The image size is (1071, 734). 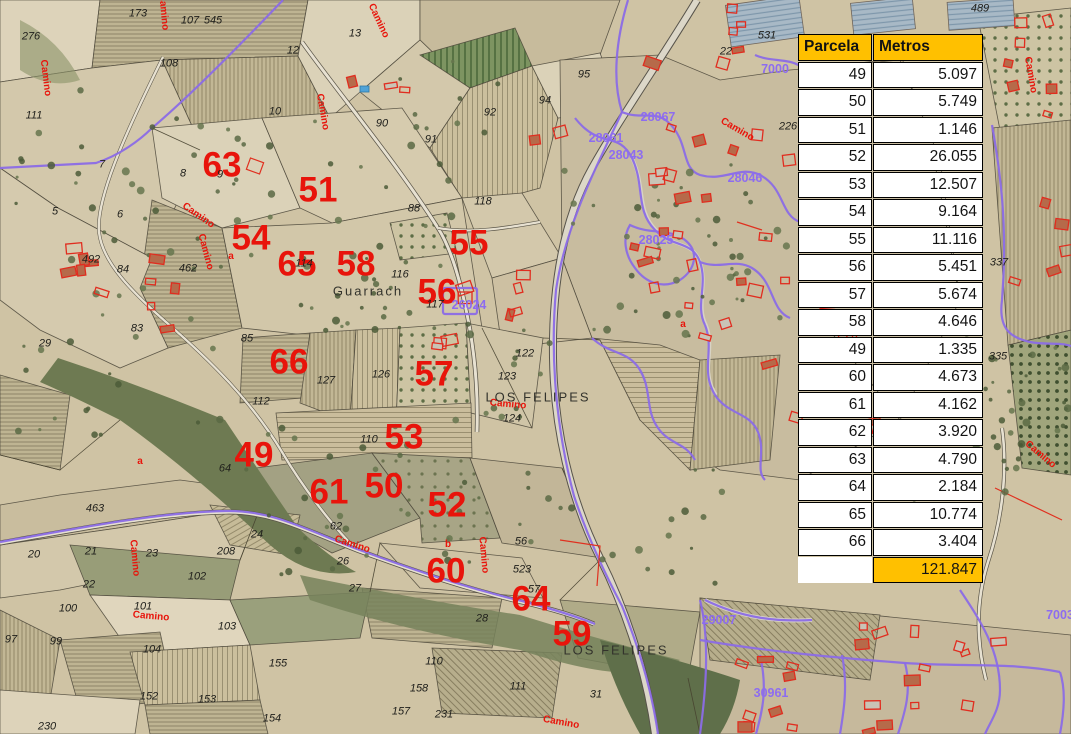 I want to click on table-row: 58 4.646, so click(x=890, y=322).